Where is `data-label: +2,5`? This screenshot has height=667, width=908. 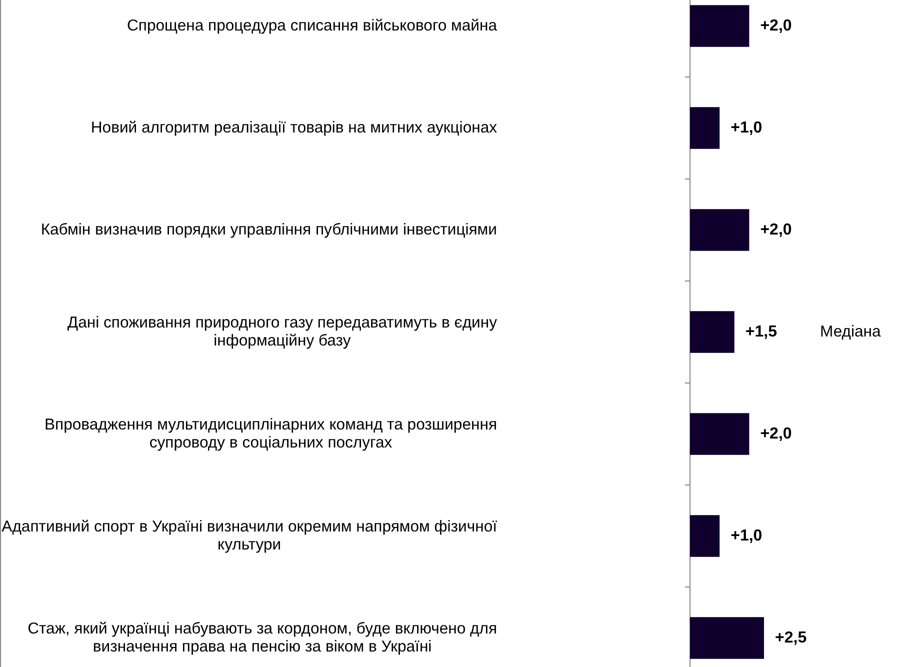 data-label: +2,5 is located at coordinates (791, 637).